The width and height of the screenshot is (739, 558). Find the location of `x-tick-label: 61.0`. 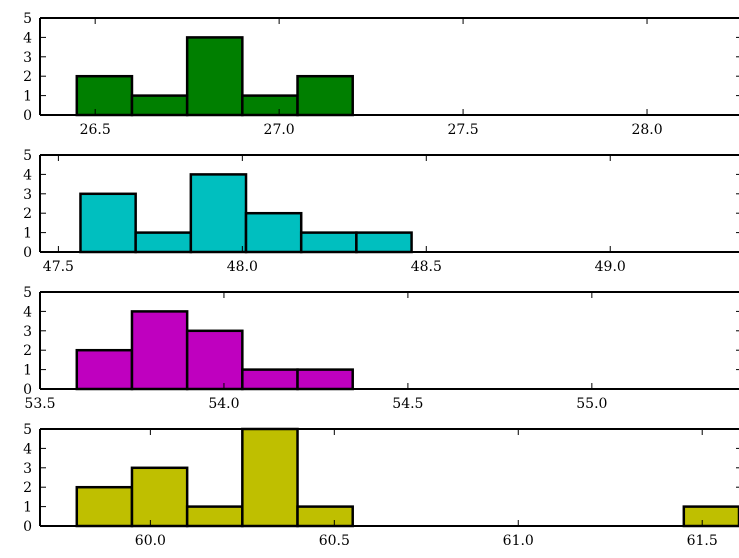

x-tick-label: 61.0 is located at coordinates (518, 541).